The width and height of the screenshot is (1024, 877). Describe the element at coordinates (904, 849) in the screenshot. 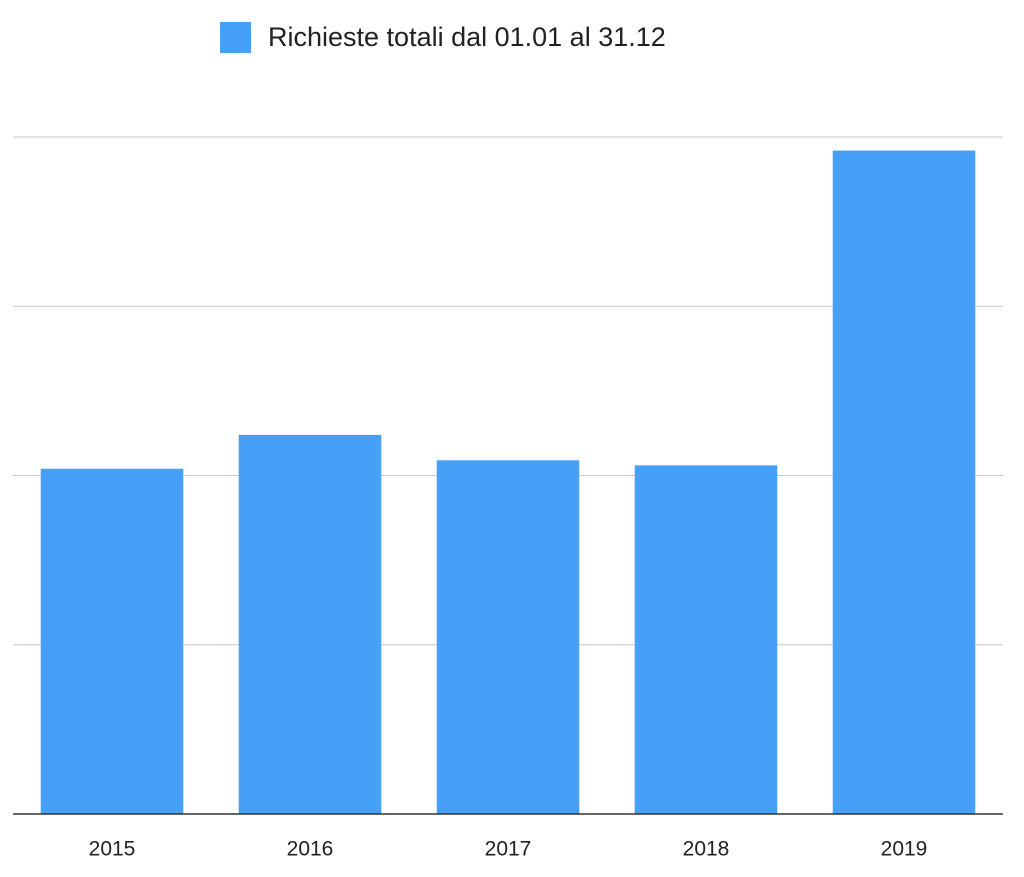

I see `x-tick-label: 2019` at that location.